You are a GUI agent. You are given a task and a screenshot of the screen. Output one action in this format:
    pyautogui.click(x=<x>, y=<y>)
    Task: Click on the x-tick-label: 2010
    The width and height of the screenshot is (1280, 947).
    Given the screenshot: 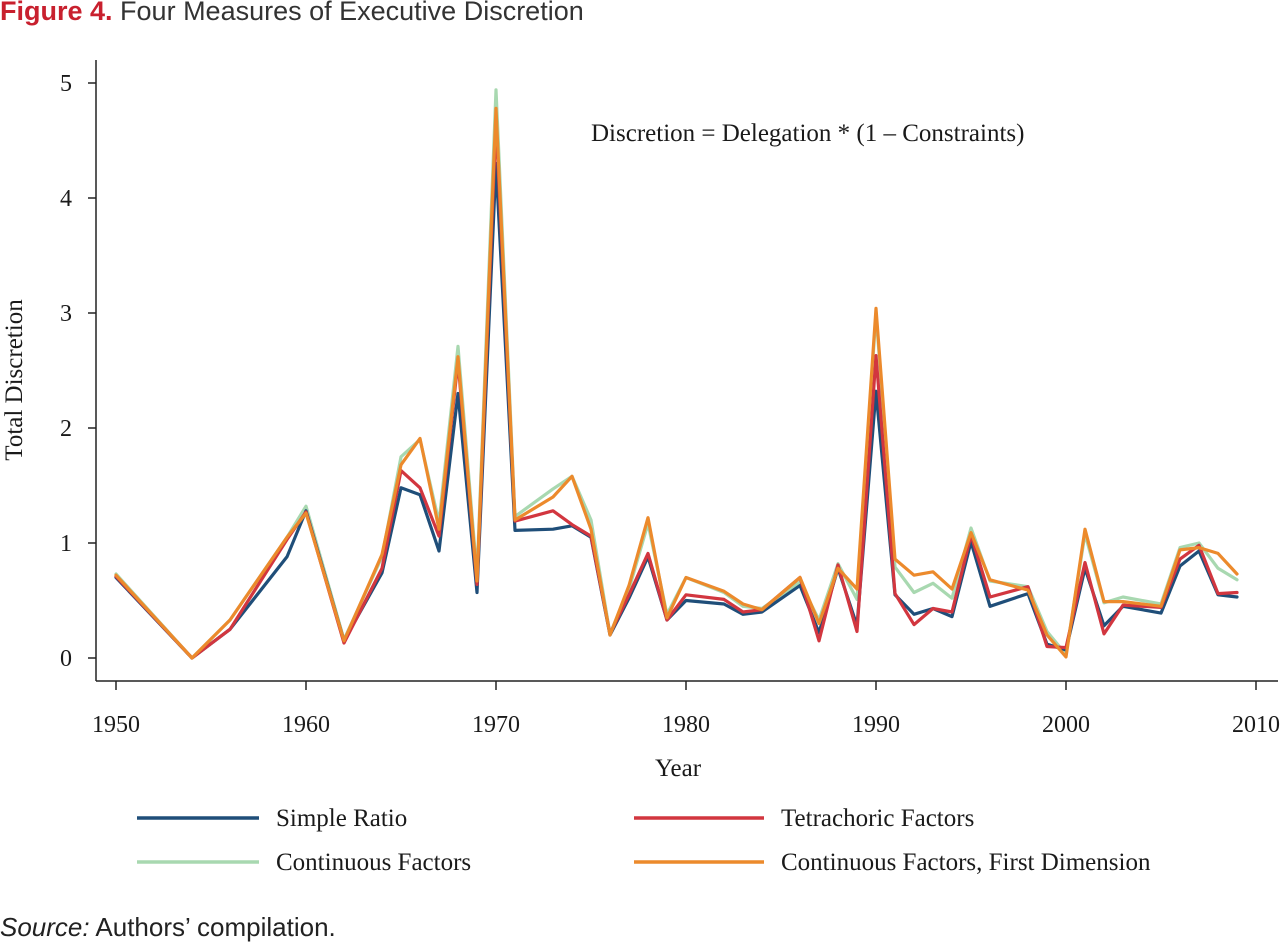 What is the action you would take?
    pyautogui.click(x=1256, y=725)
    